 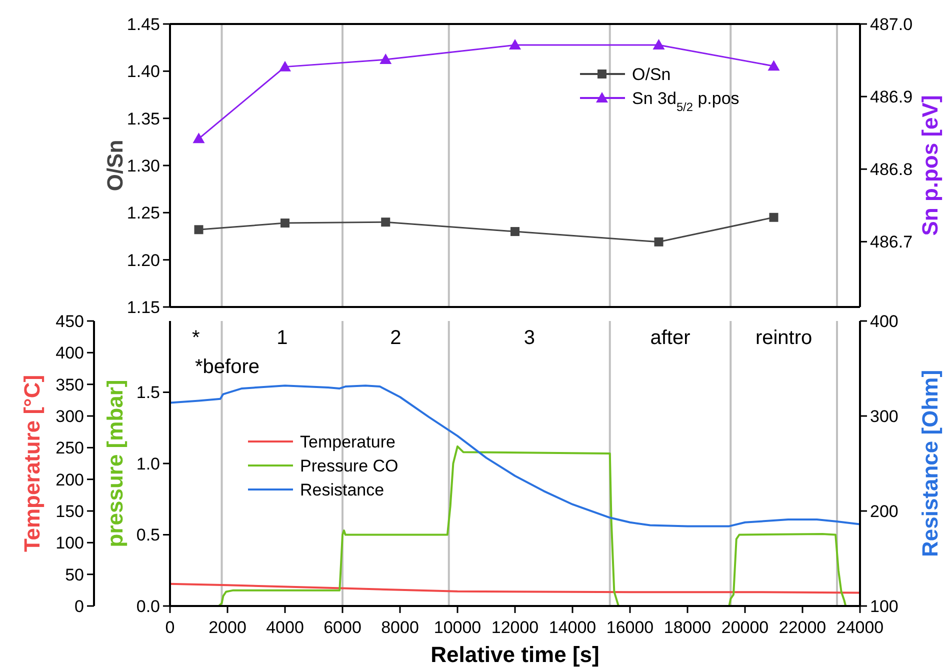 I want to click on y2-tick-label: 1.5, so click(x=148, y=392).